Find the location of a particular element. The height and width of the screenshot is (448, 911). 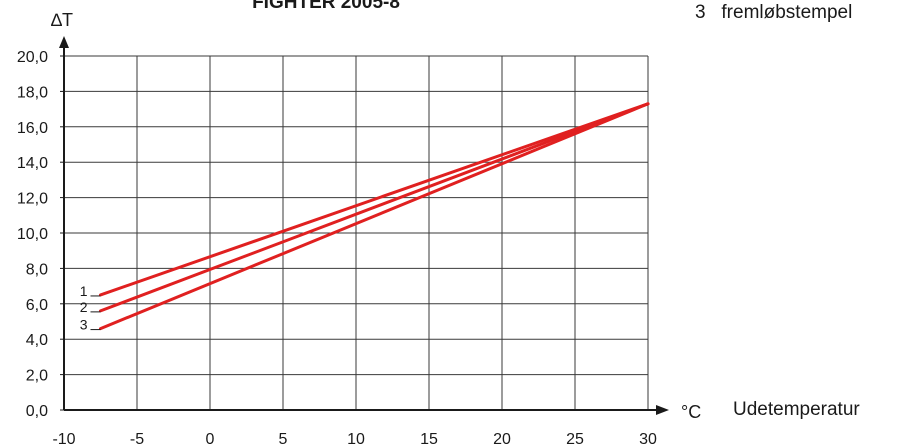

x-tick-label: 0 is located at coordinates (210, 439).